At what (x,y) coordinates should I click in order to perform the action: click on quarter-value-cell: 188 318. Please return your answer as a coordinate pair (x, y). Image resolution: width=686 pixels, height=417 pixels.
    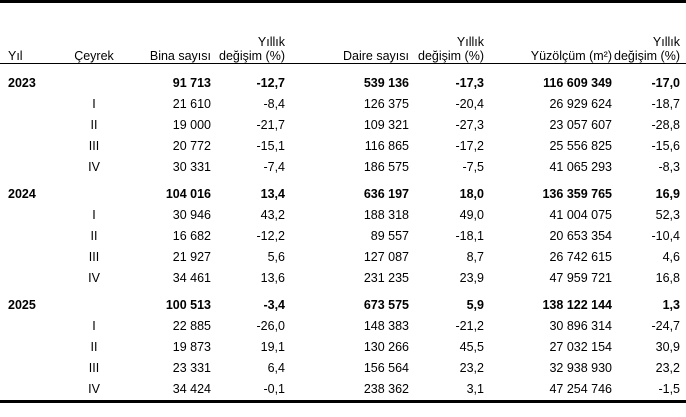
    Looking at the image, I should click on (386, 215).